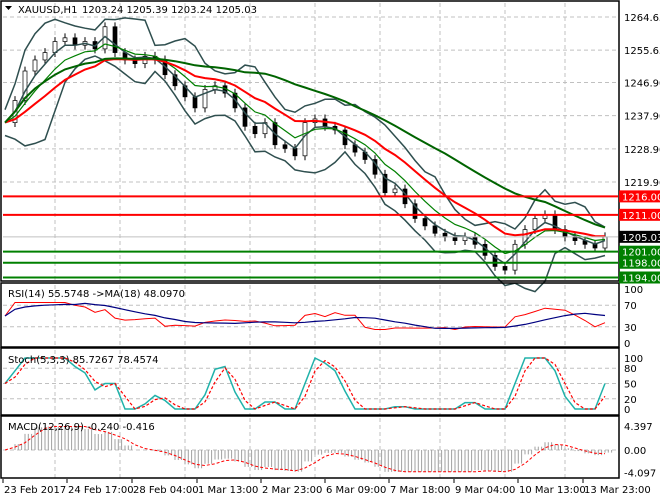  What do you see at coordinates (81, 427) in the screenshot?
I see `macd-title: MACD(12,26,9) -0.240 -0.416` at bounding box center [81, 427].